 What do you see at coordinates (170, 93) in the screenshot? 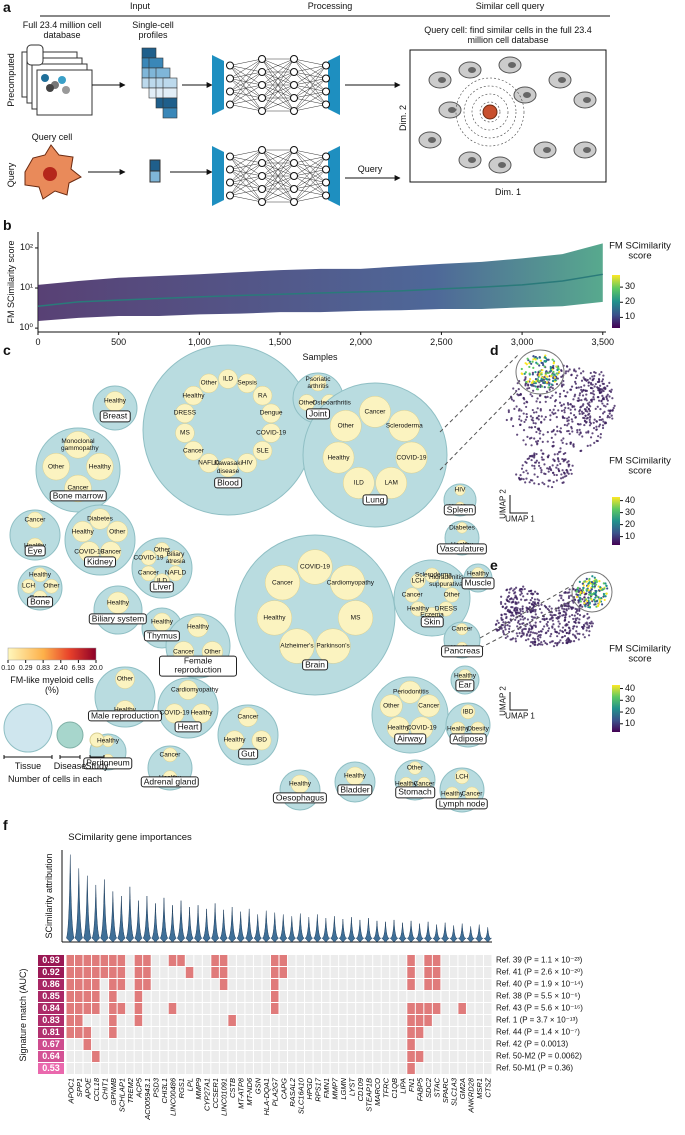
I see `profile-cell` at bounding box center [170, 93].